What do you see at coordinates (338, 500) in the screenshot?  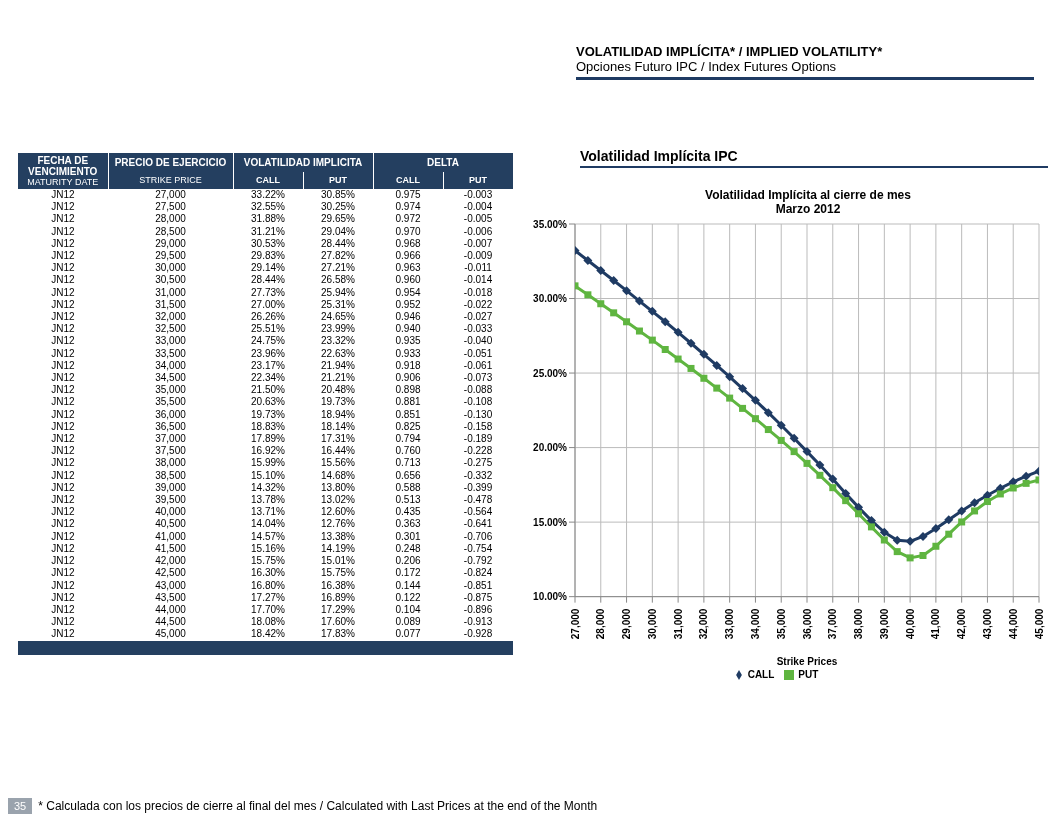 I see `data-label: 13.02%` at bounding box center [338, 500].